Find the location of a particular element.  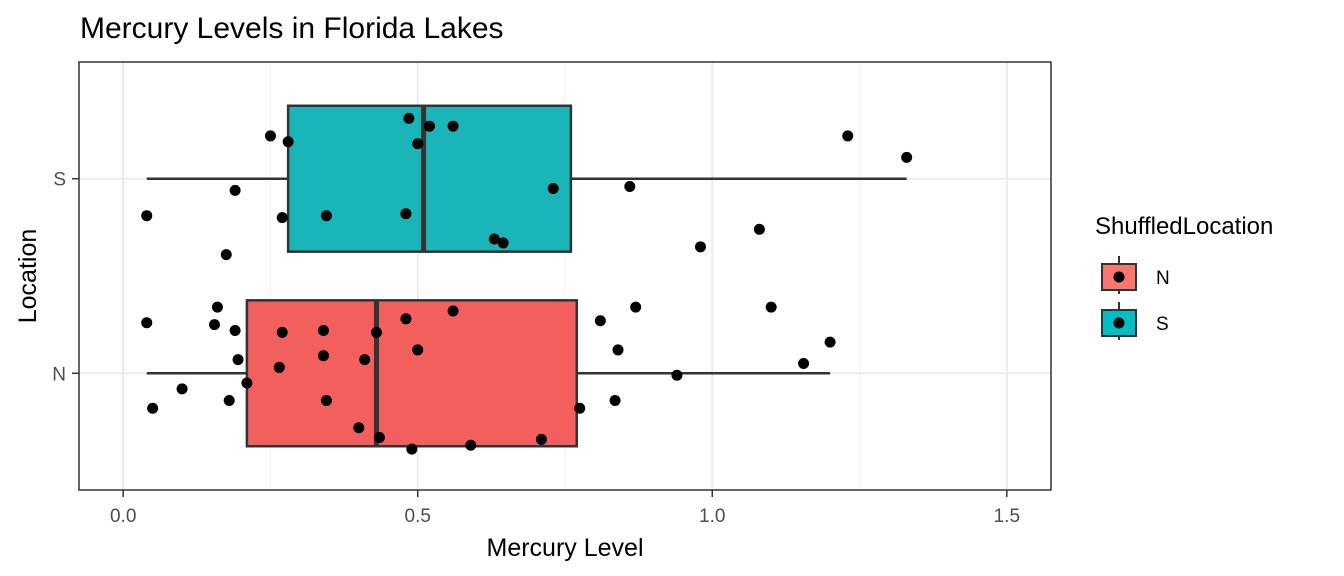

legend: ShuffledLocation NS is located at coordinates (1184, 276).